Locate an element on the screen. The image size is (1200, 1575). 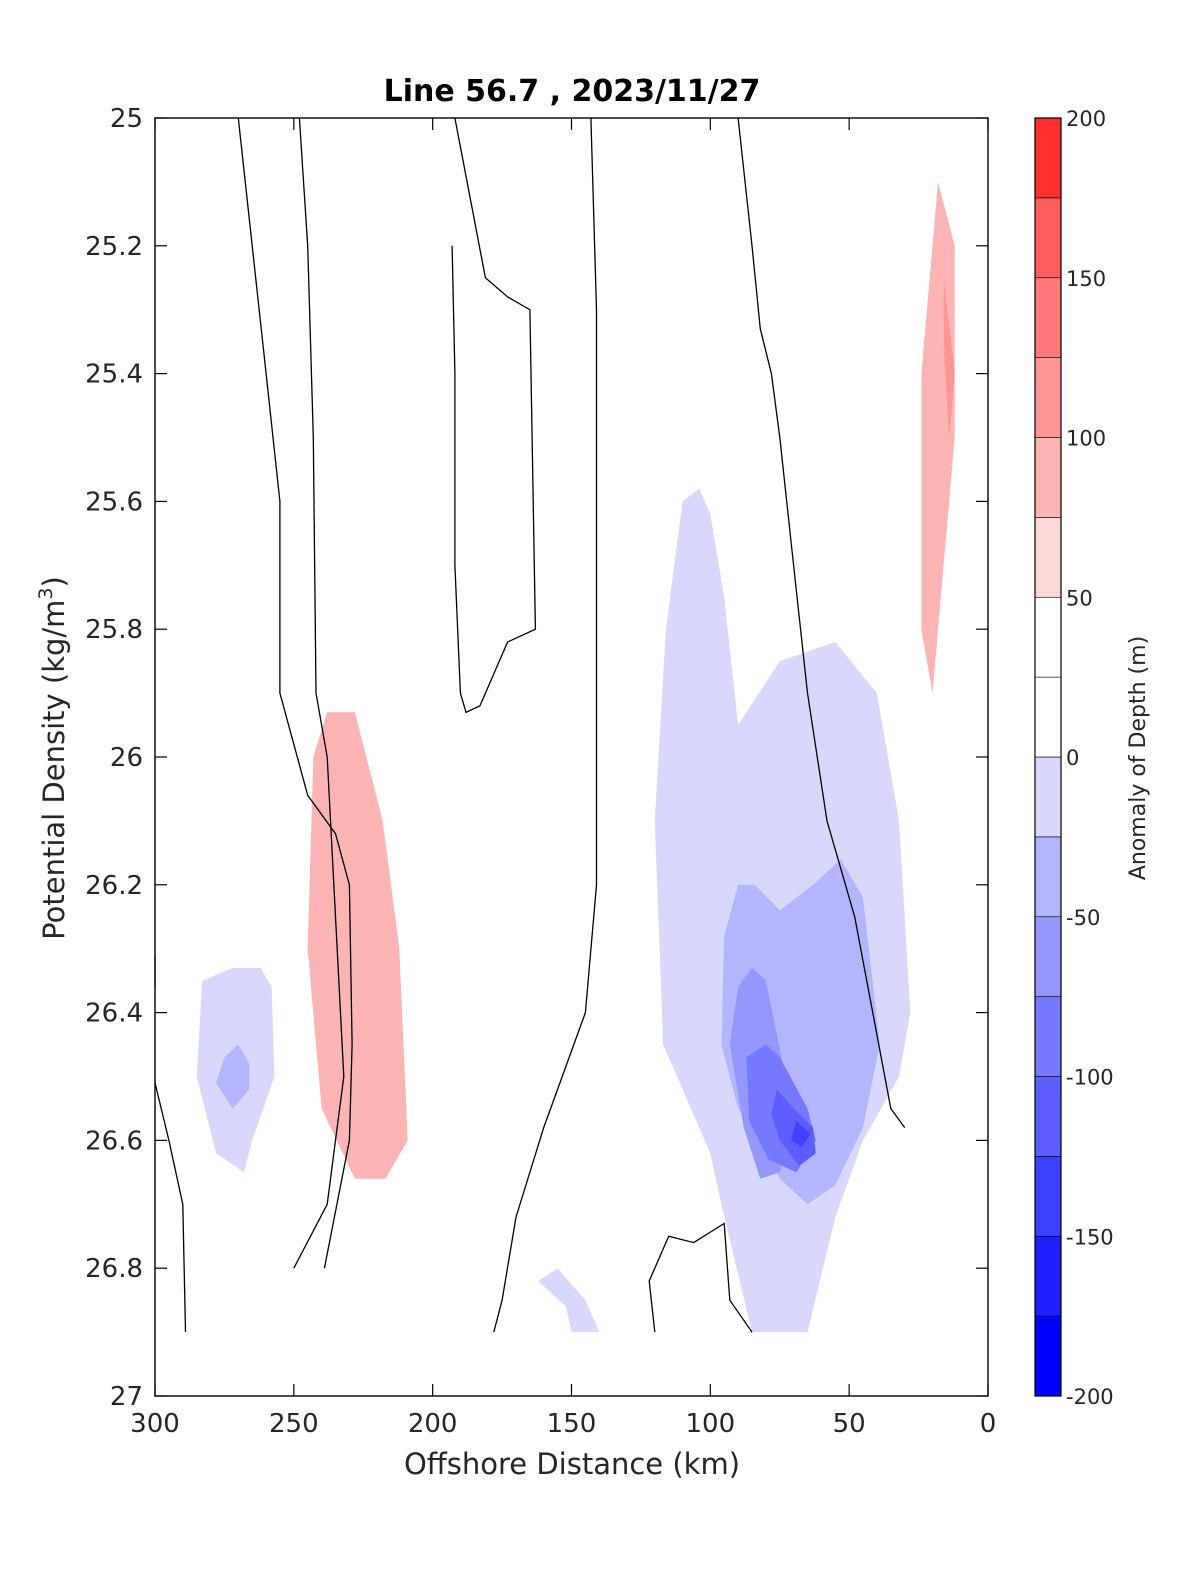
y-tick-label: 26.2 is located at coordinates (114, 886).